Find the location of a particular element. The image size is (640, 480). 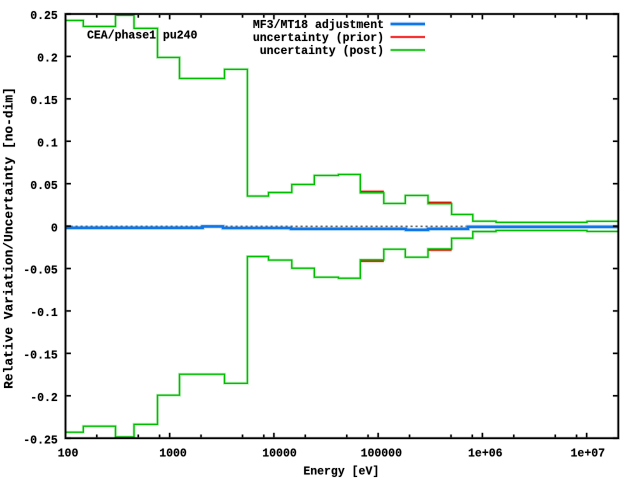

svg-text: MF3/MT18 adjustment is located at coordinates (318, 25).